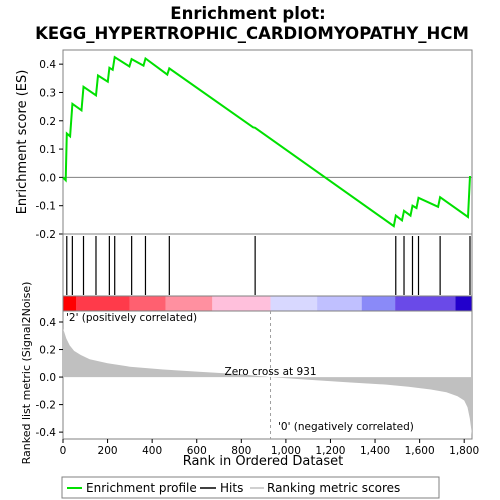 The width and height of the screenshot is (500, 500). What do you see at coordinates (263, 461) in the screenshot?
I see `x-axis-label: Rank in Ordered Dataset` at bounding box center [263, 461].